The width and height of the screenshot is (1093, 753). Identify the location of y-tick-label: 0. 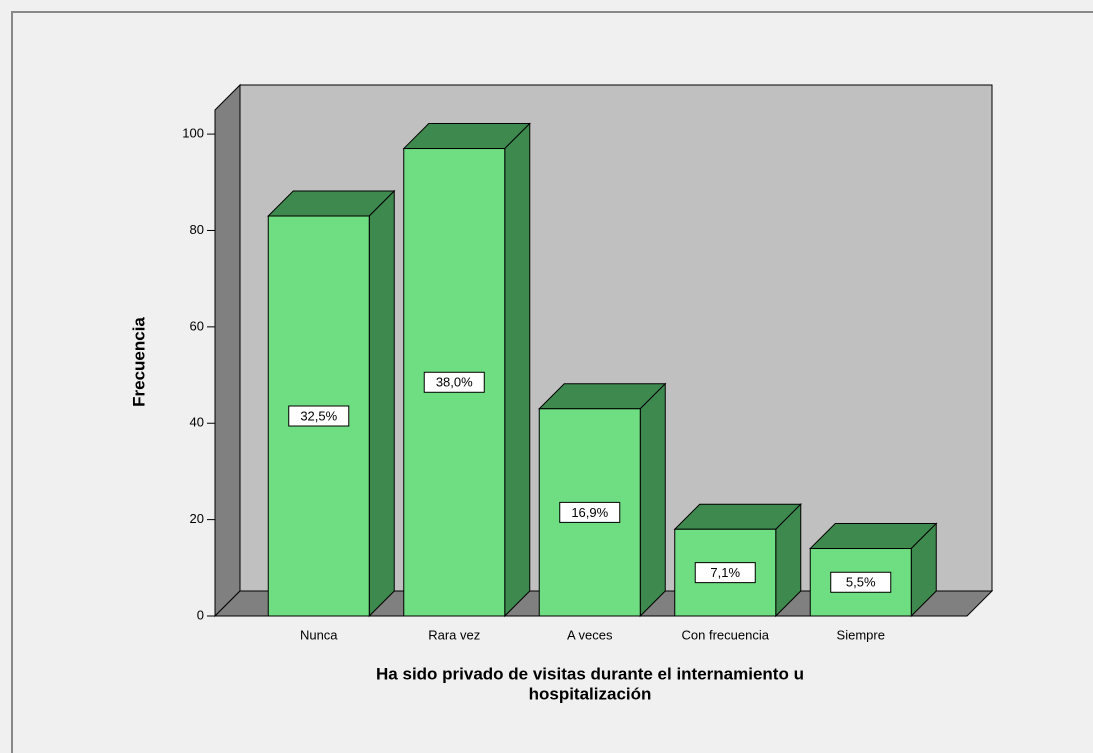
(200, 614).